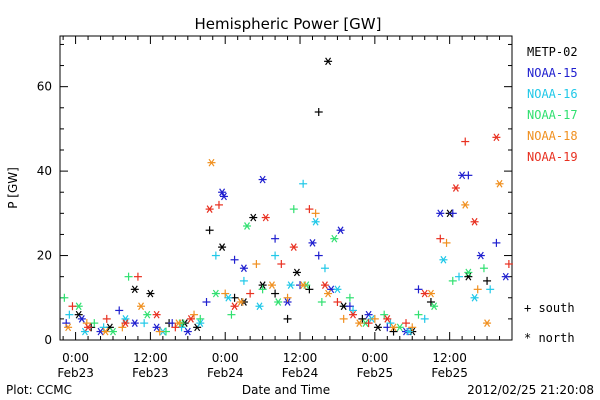  What do you see at coordinates (44, 256) in the screenshot?
I see `y-tick-label: 20` at bounding box center [44, 256].